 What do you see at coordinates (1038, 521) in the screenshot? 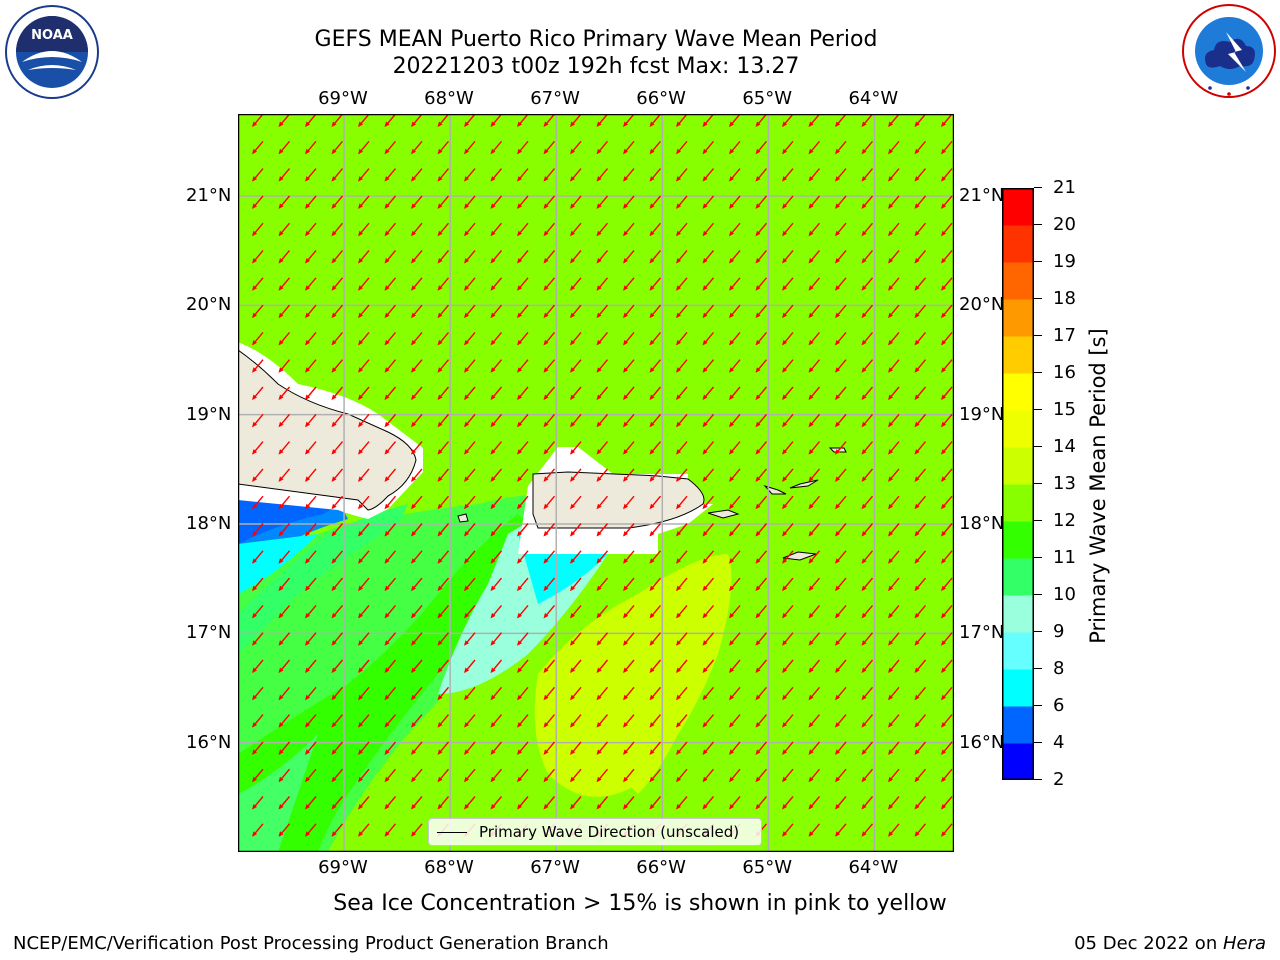
I see `colorbar-tick` at bounding box center [1038, 521].